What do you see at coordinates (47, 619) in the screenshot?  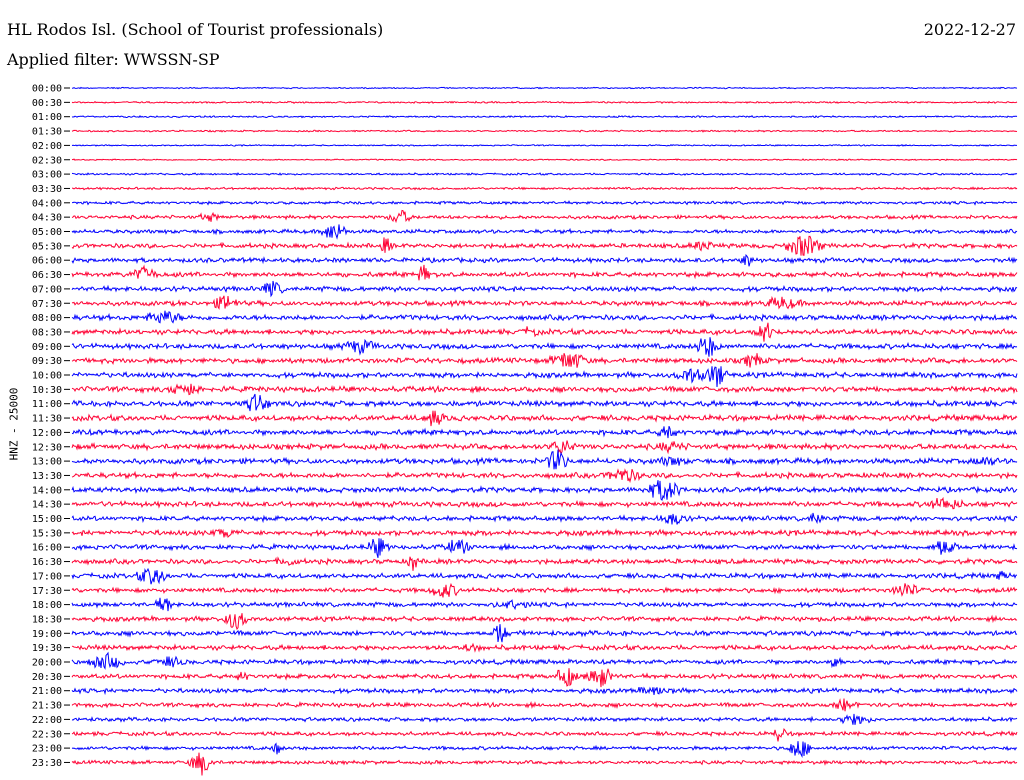 I see `row-tick-label: 18:30` at bounding box center [47, 619].